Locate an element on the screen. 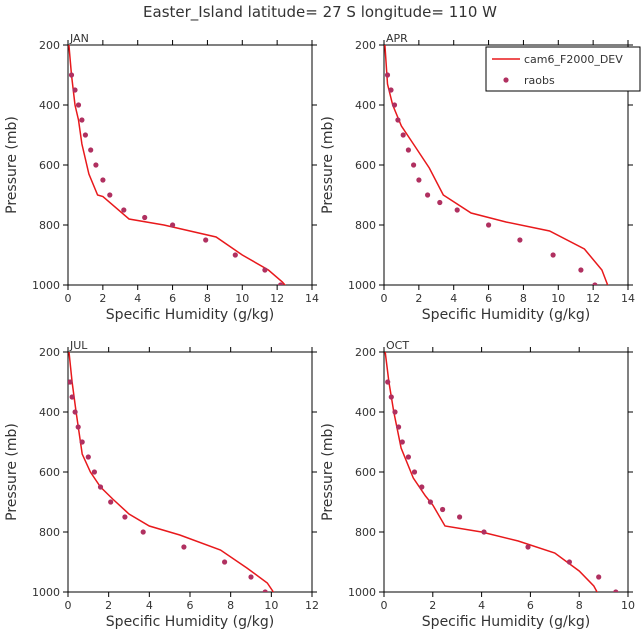 The image size is (641, 641). legend-point-swatch is located at coordinates (506, 80).